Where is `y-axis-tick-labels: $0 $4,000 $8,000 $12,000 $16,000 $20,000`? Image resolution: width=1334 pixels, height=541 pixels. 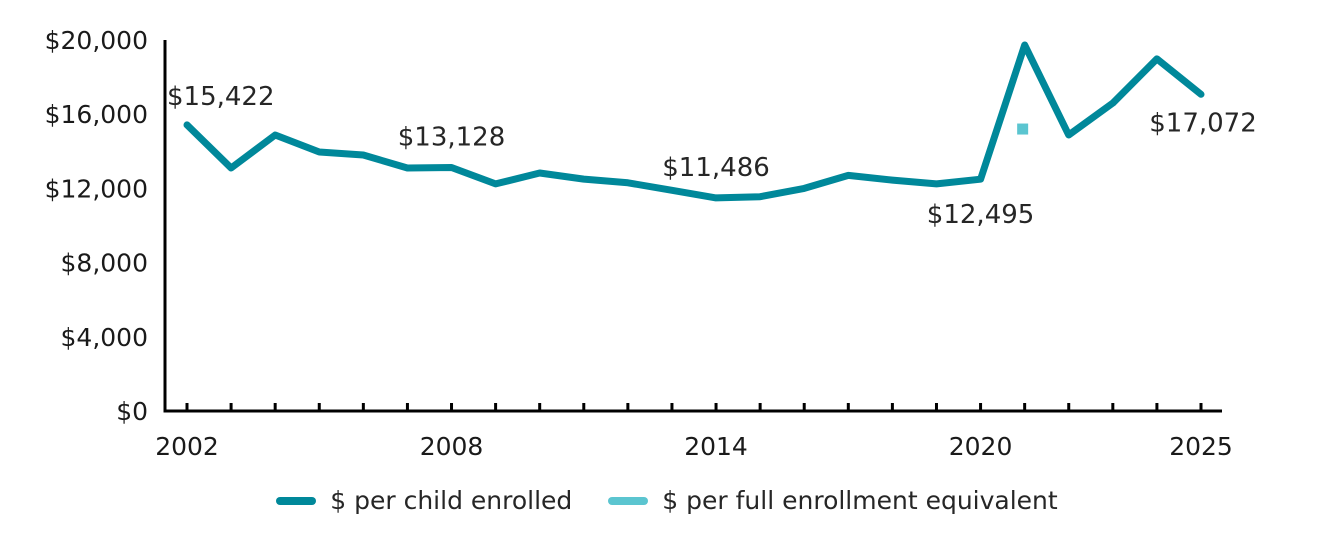 y-axis-tick-labels: $0 $4,000 $8,000 $12,000 $16,000 $20,000 is located at coordinates (96, 226).